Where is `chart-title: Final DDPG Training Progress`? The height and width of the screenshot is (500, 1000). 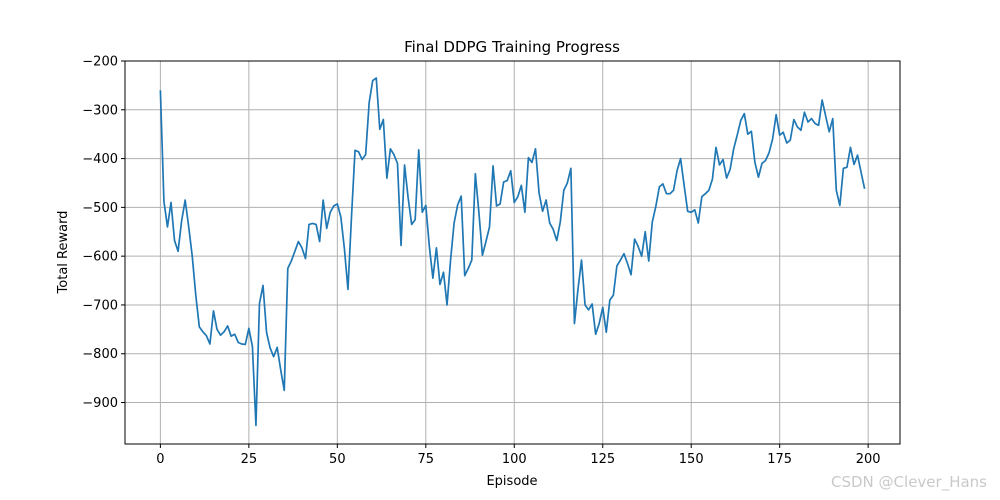 chart-title: Final DDPG Training Progress is located at coordinates (512, 47).